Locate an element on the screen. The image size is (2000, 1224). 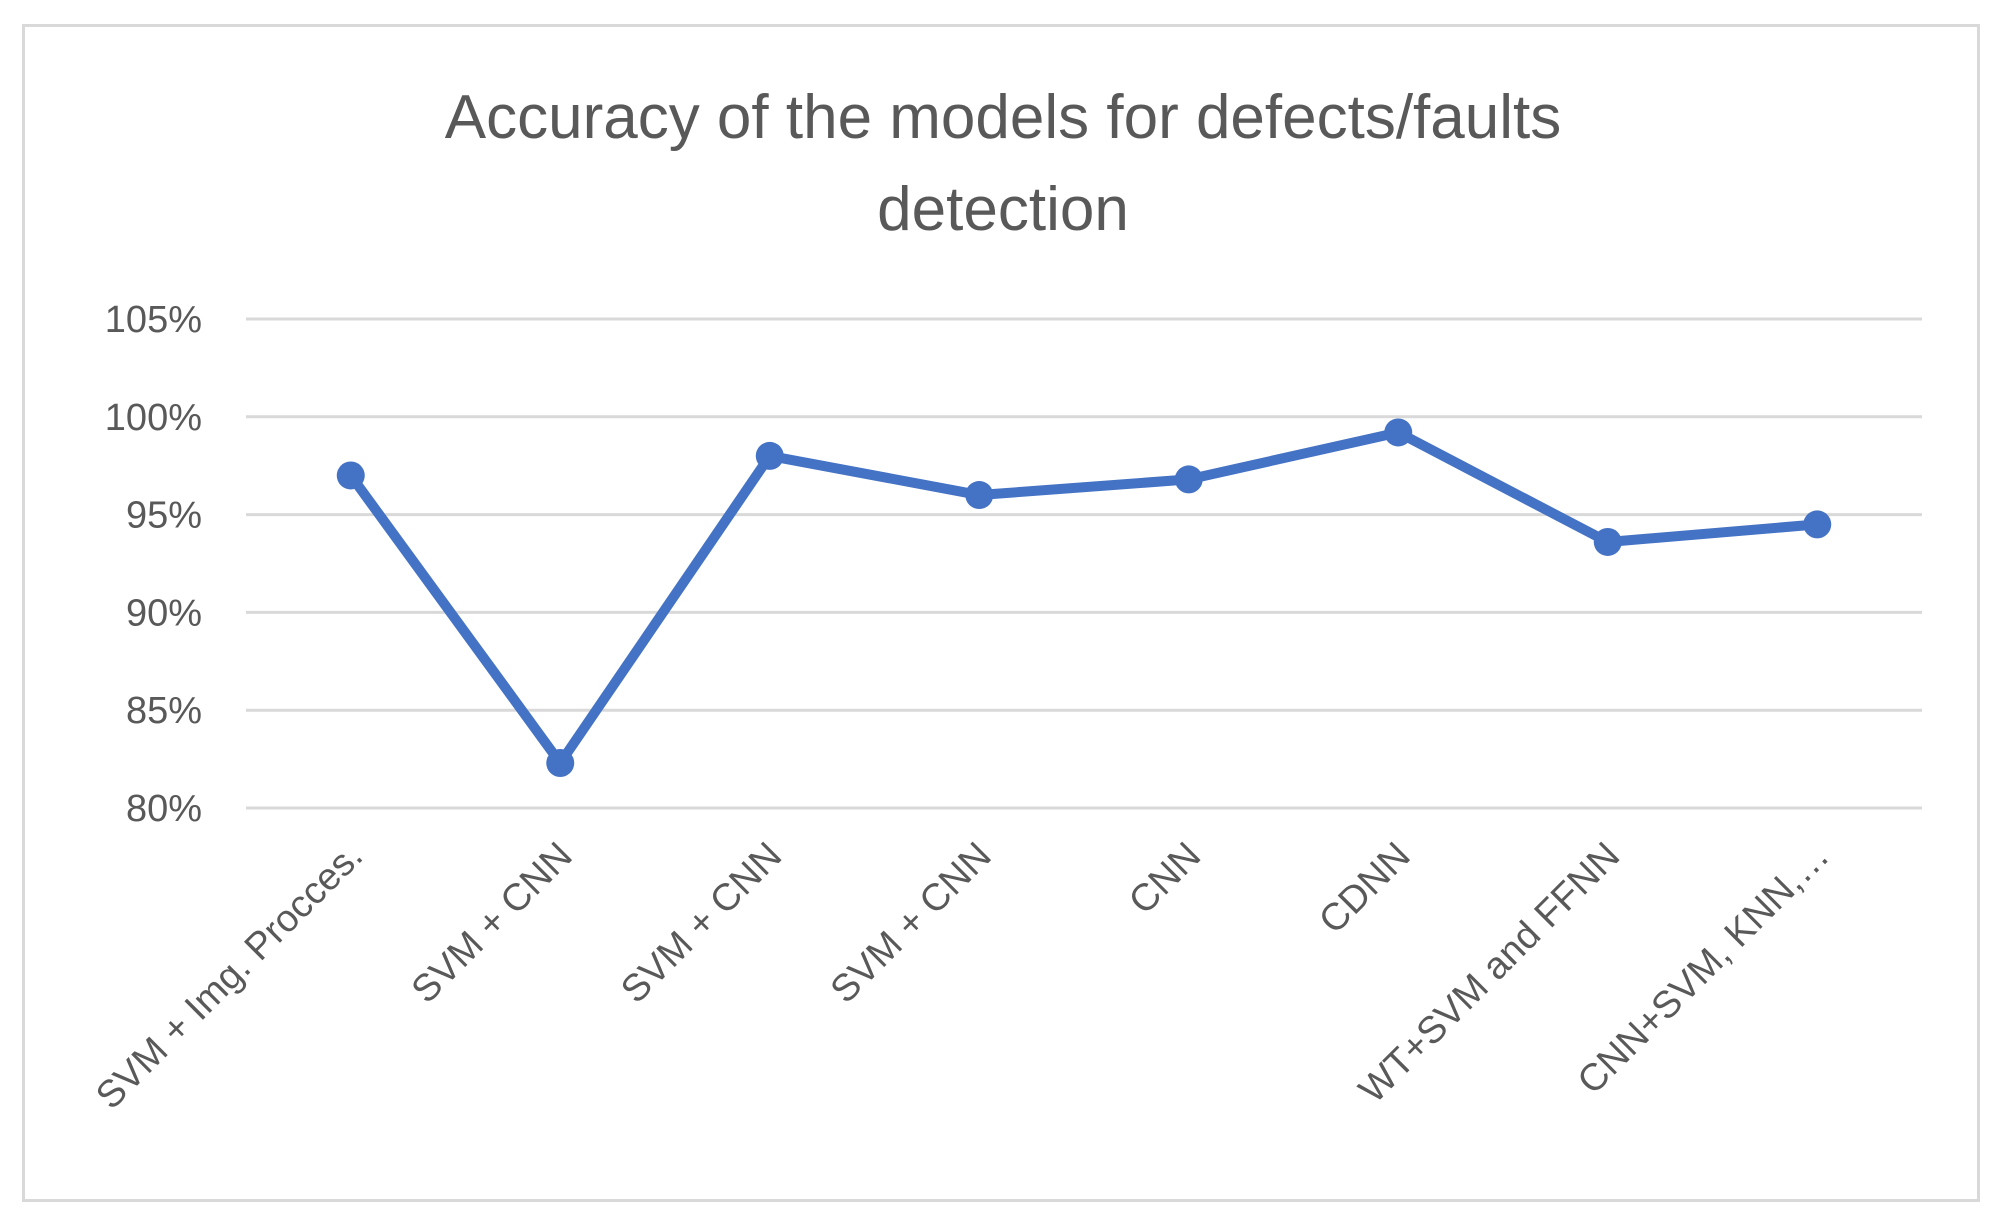
y-tick-label: 90% is located at coordinates (164, 613).